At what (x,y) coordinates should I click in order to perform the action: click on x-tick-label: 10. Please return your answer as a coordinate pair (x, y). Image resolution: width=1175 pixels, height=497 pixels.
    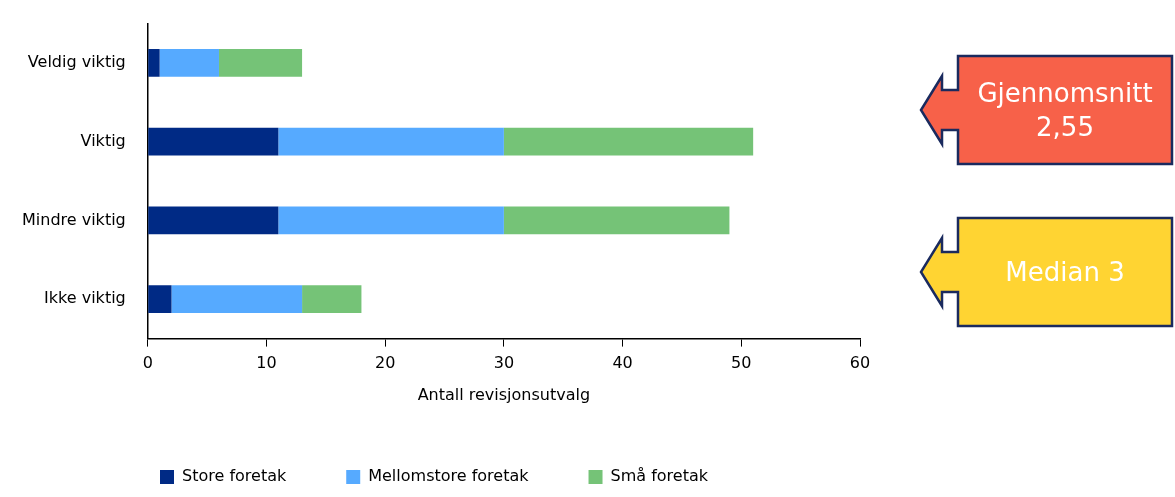
    Looking at the image, I should click on (266, 363).